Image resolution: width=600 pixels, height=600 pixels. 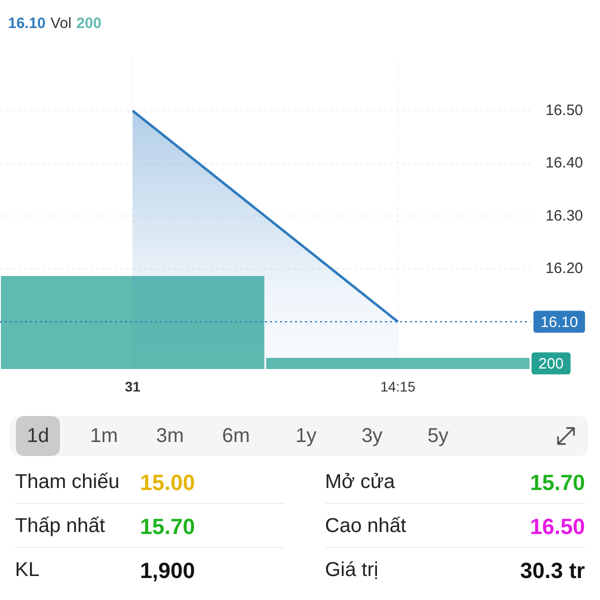 What do you see at coordinates (170, 436) in the screenshot?
I see `text: 3m` at bounding box center [170, 436].